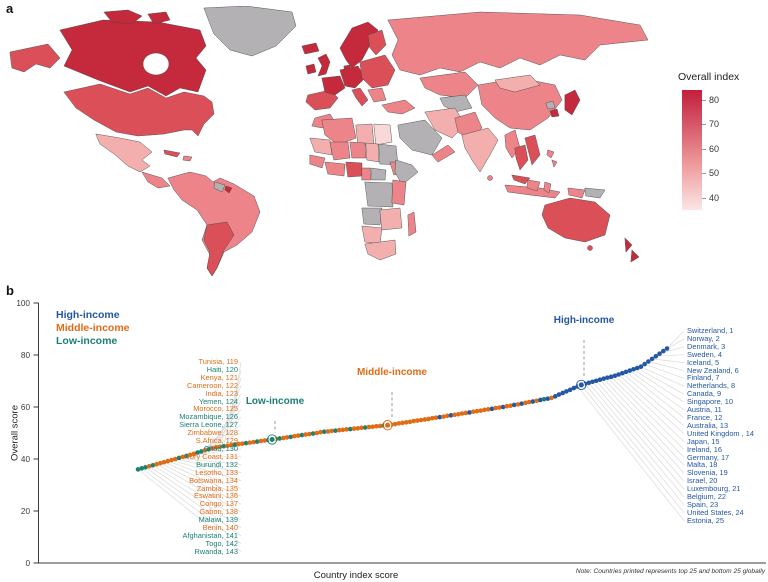 The width and height of the screenshot is (768, 582). What do you see at coordinates (379, 194) in the screenshot?
I see `country-drc` at bounding box center [379, 194].